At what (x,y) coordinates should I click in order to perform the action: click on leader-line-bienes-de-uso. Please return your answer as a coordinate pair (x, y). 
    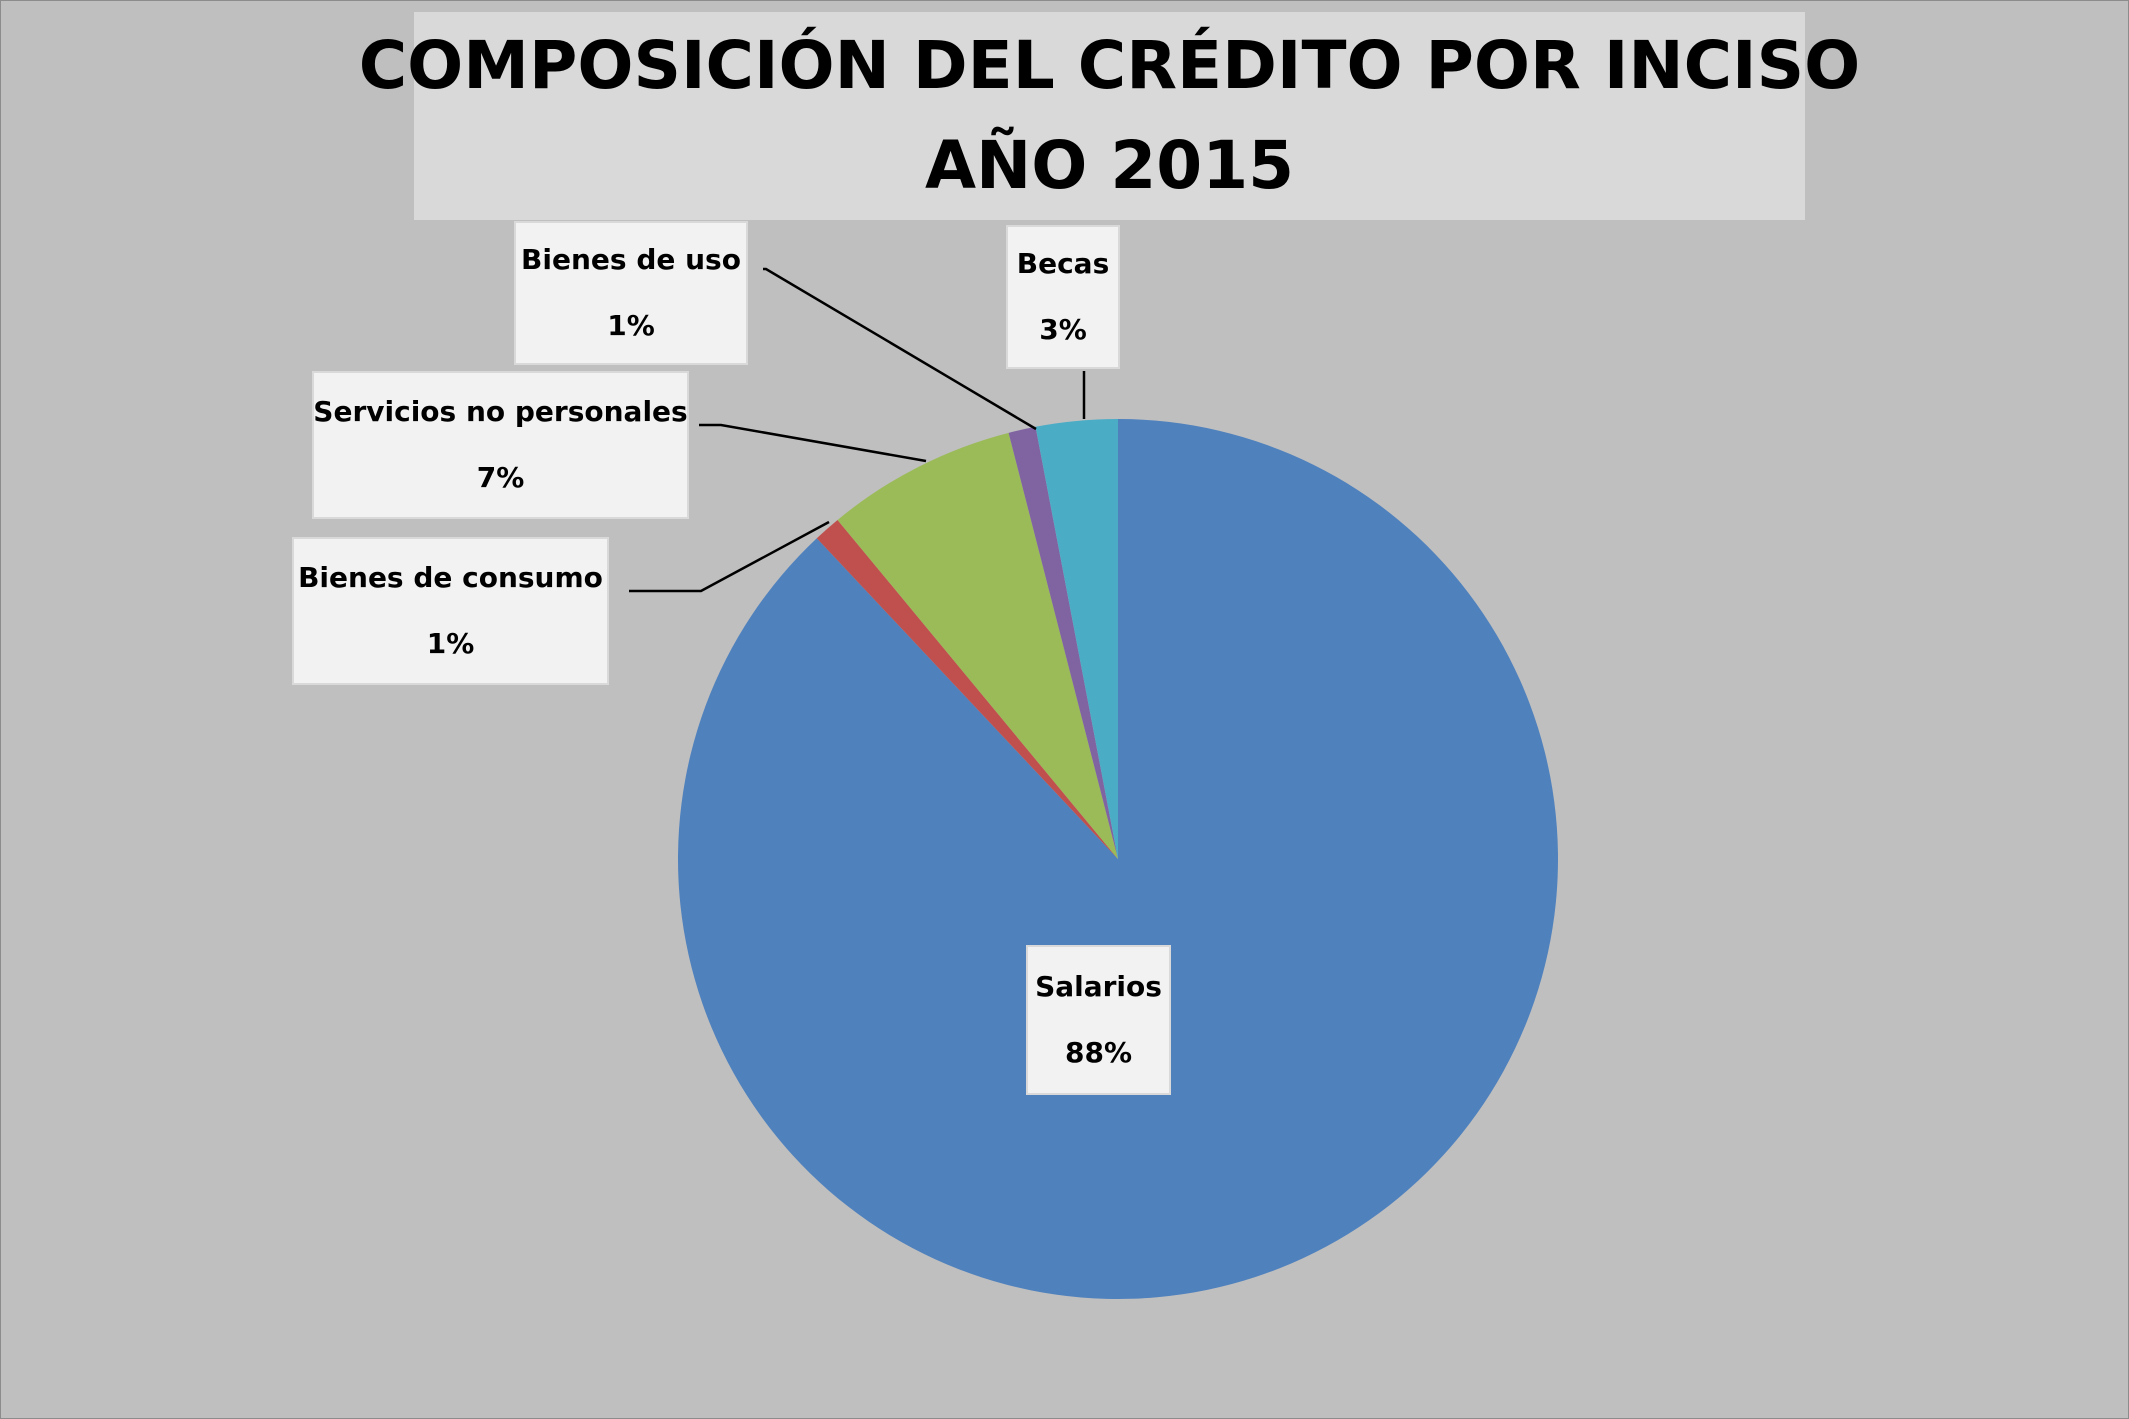
    Looking at the image, I should click on (900, 349).